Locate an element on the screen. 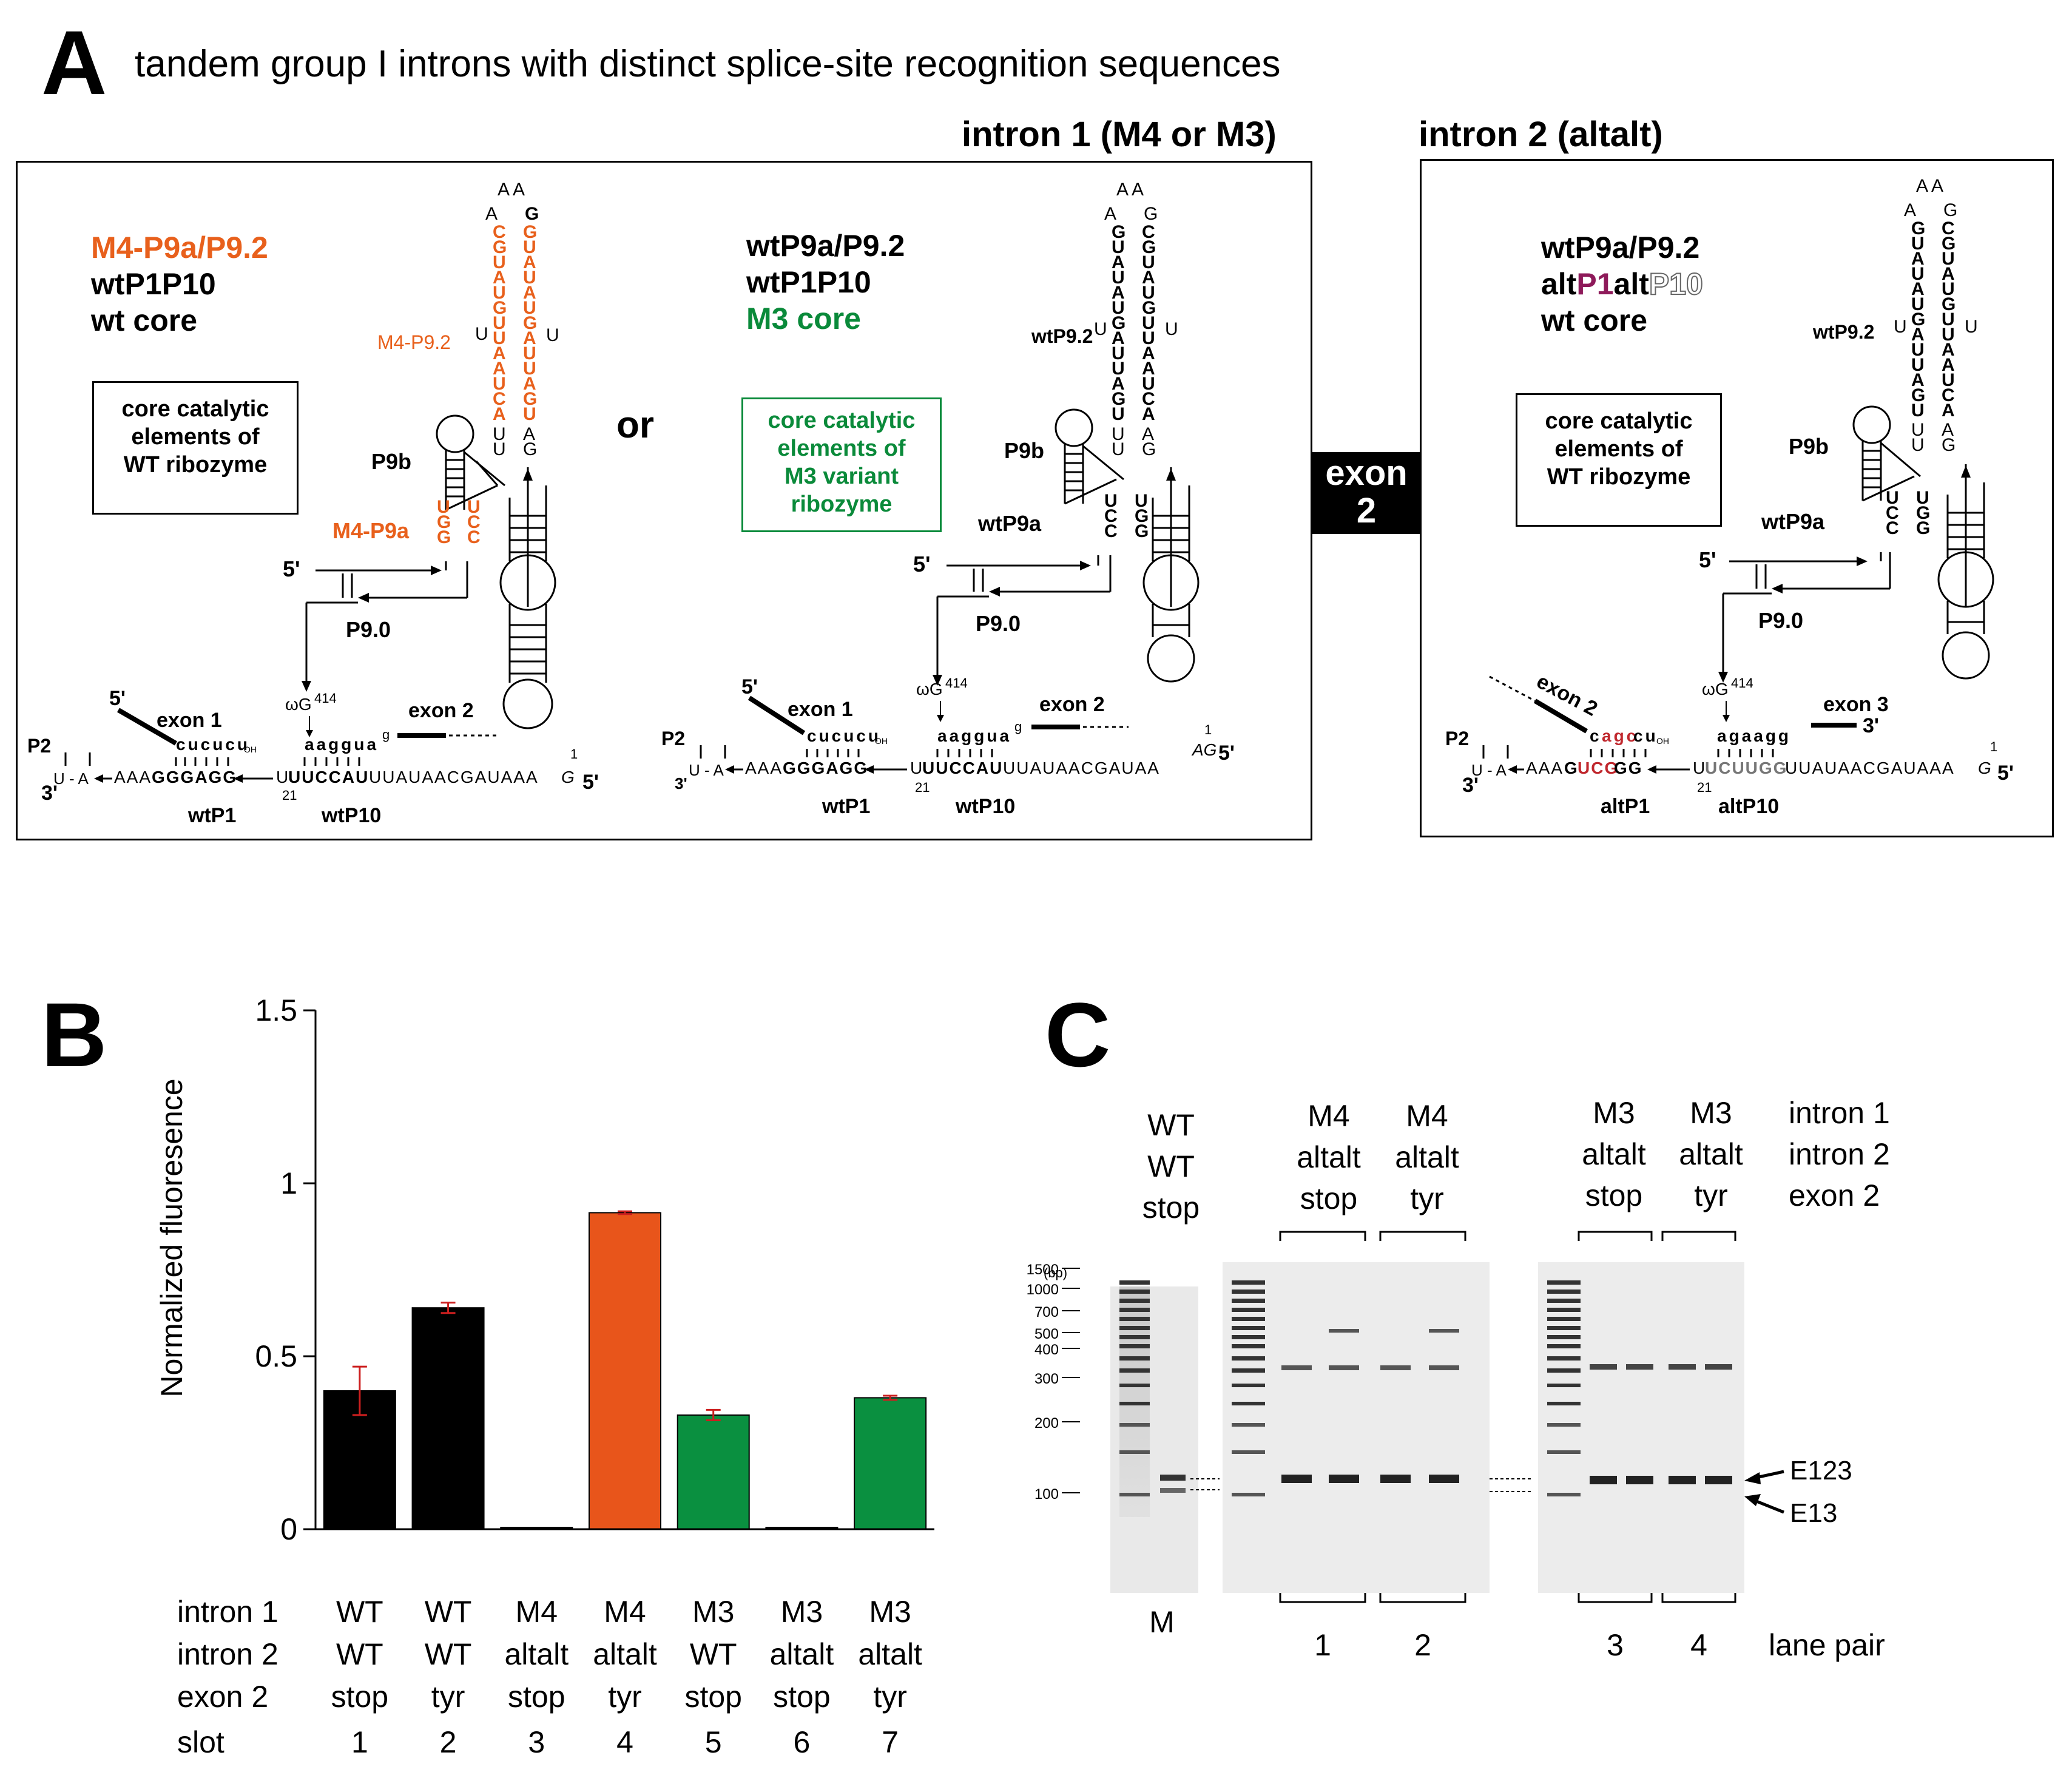  ladder-label: 100 is located at coordinates (1046, 1494).